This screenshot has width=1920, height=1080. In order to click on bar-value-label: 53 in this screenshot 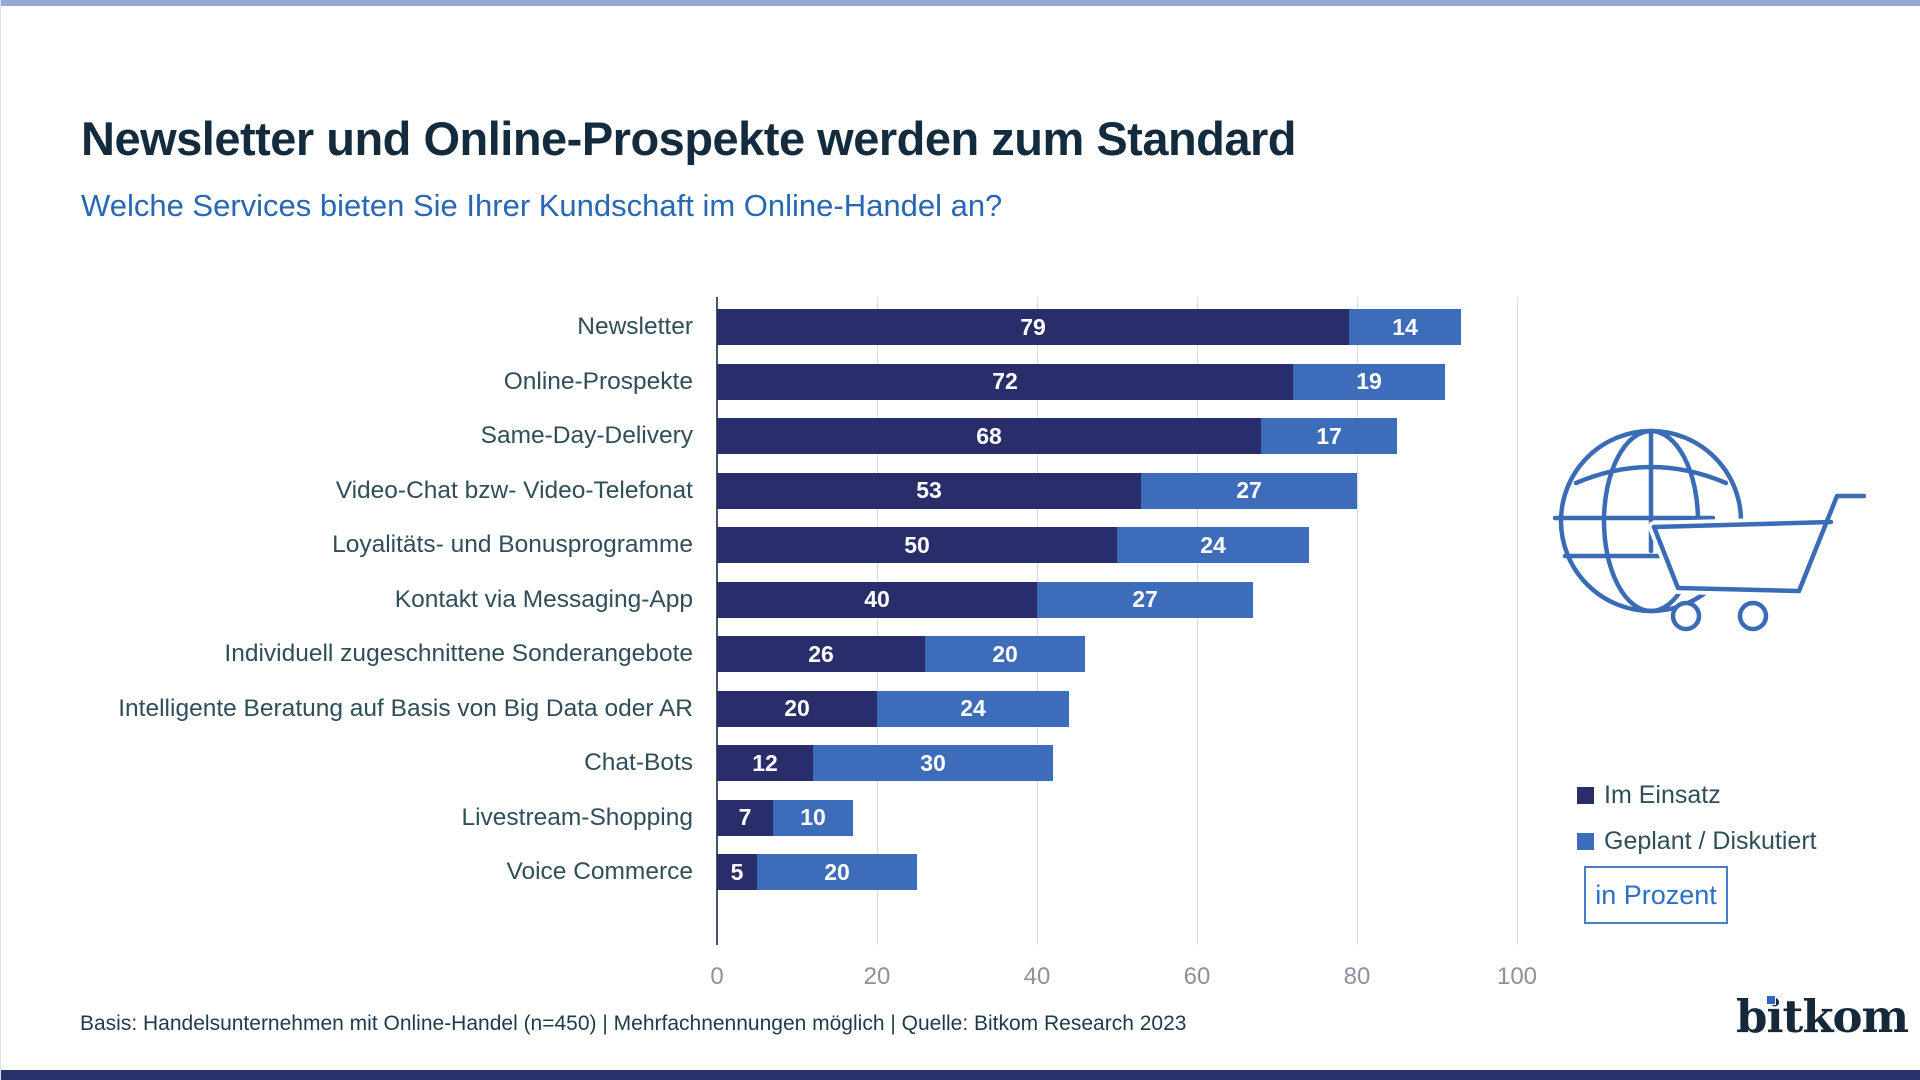, I will do `click(929, 490)`.